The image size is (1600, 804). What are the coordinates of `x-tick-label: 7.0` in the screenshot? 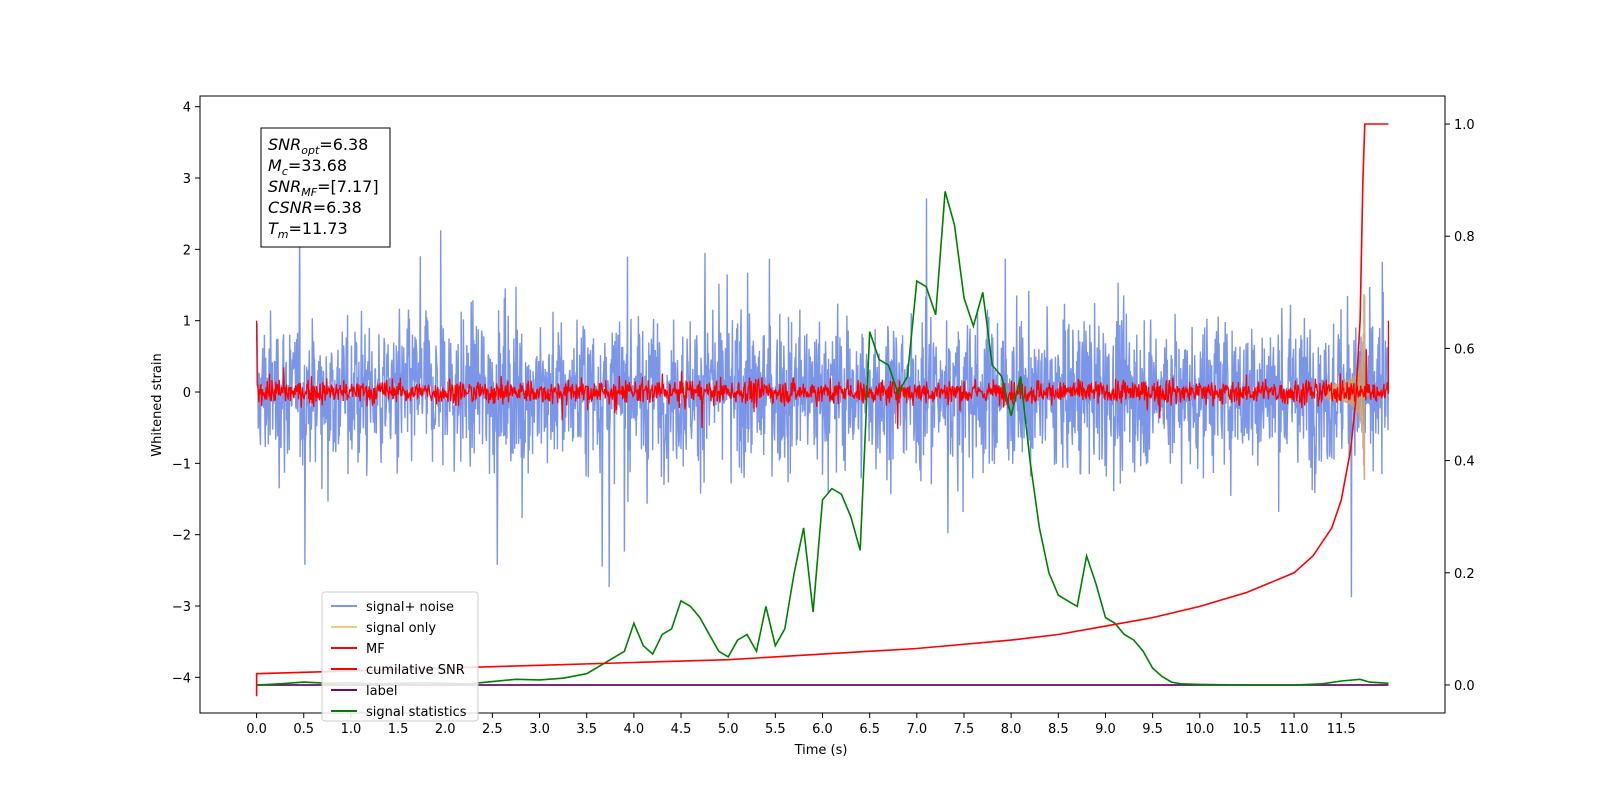 It's located at (916, 729).